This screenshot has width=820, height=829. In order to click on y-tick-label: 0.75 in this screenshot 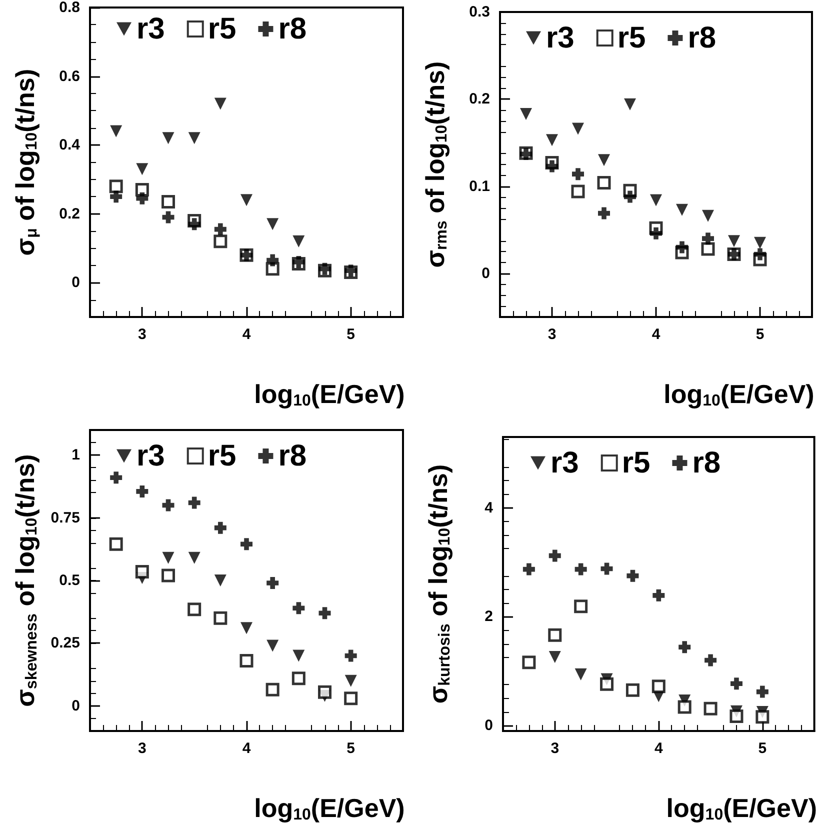, I will do `click(65, 517)`.